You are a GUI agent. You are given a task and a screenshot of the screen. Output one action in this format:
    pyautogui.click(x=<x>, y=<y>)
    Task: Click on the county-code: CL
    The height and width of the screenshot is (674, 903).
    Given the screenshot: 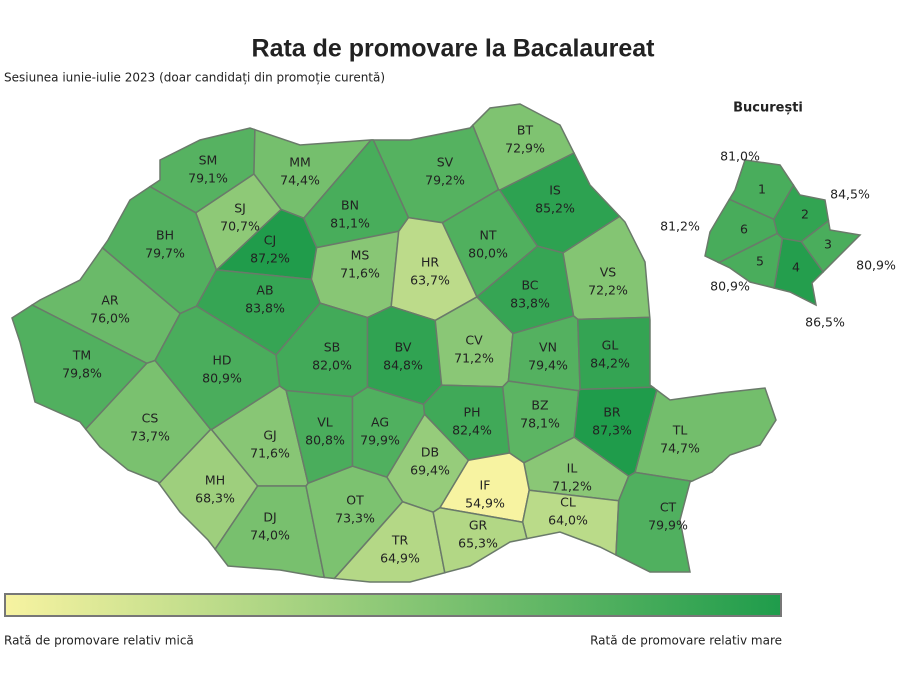 What is the action you would take?
    pyautogui.click(x=568, y=502)
    